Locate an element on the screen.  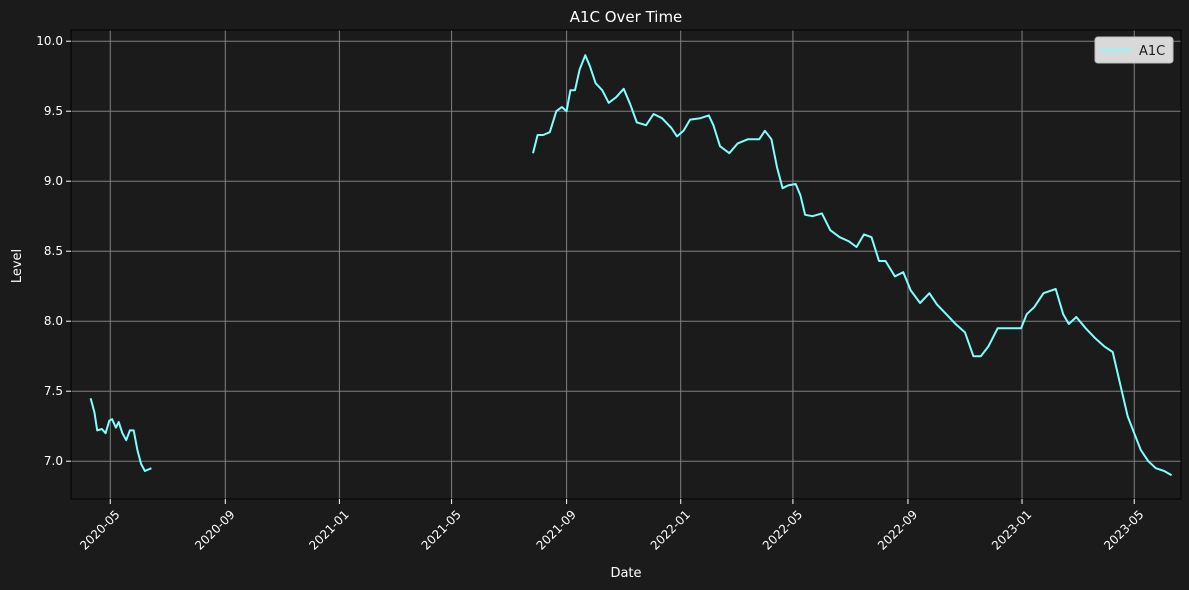
chart-title: A1C Over Time is located at coordinates (626, 17).